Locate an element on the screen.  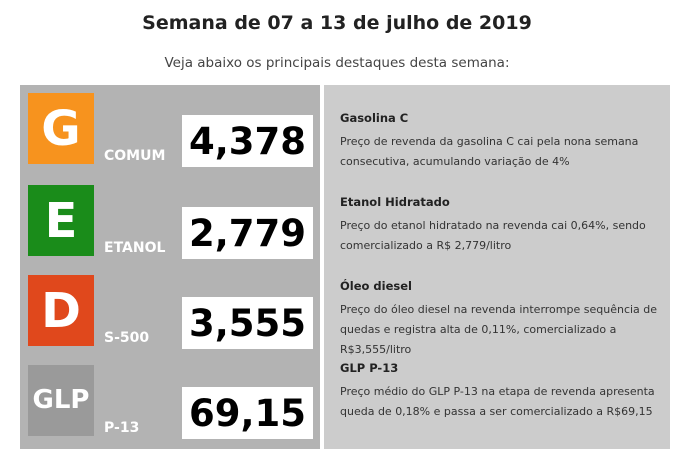
fuel-price: 4,378 is located at coordinates (247, 141).